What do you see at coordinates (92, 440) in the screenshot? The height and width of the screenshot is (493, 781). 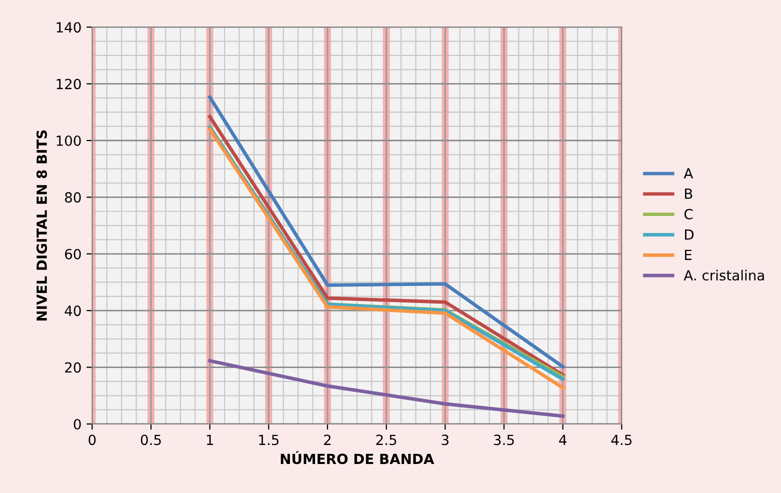 I see `x-tick-label: 0` at bounding box center [92, 440].